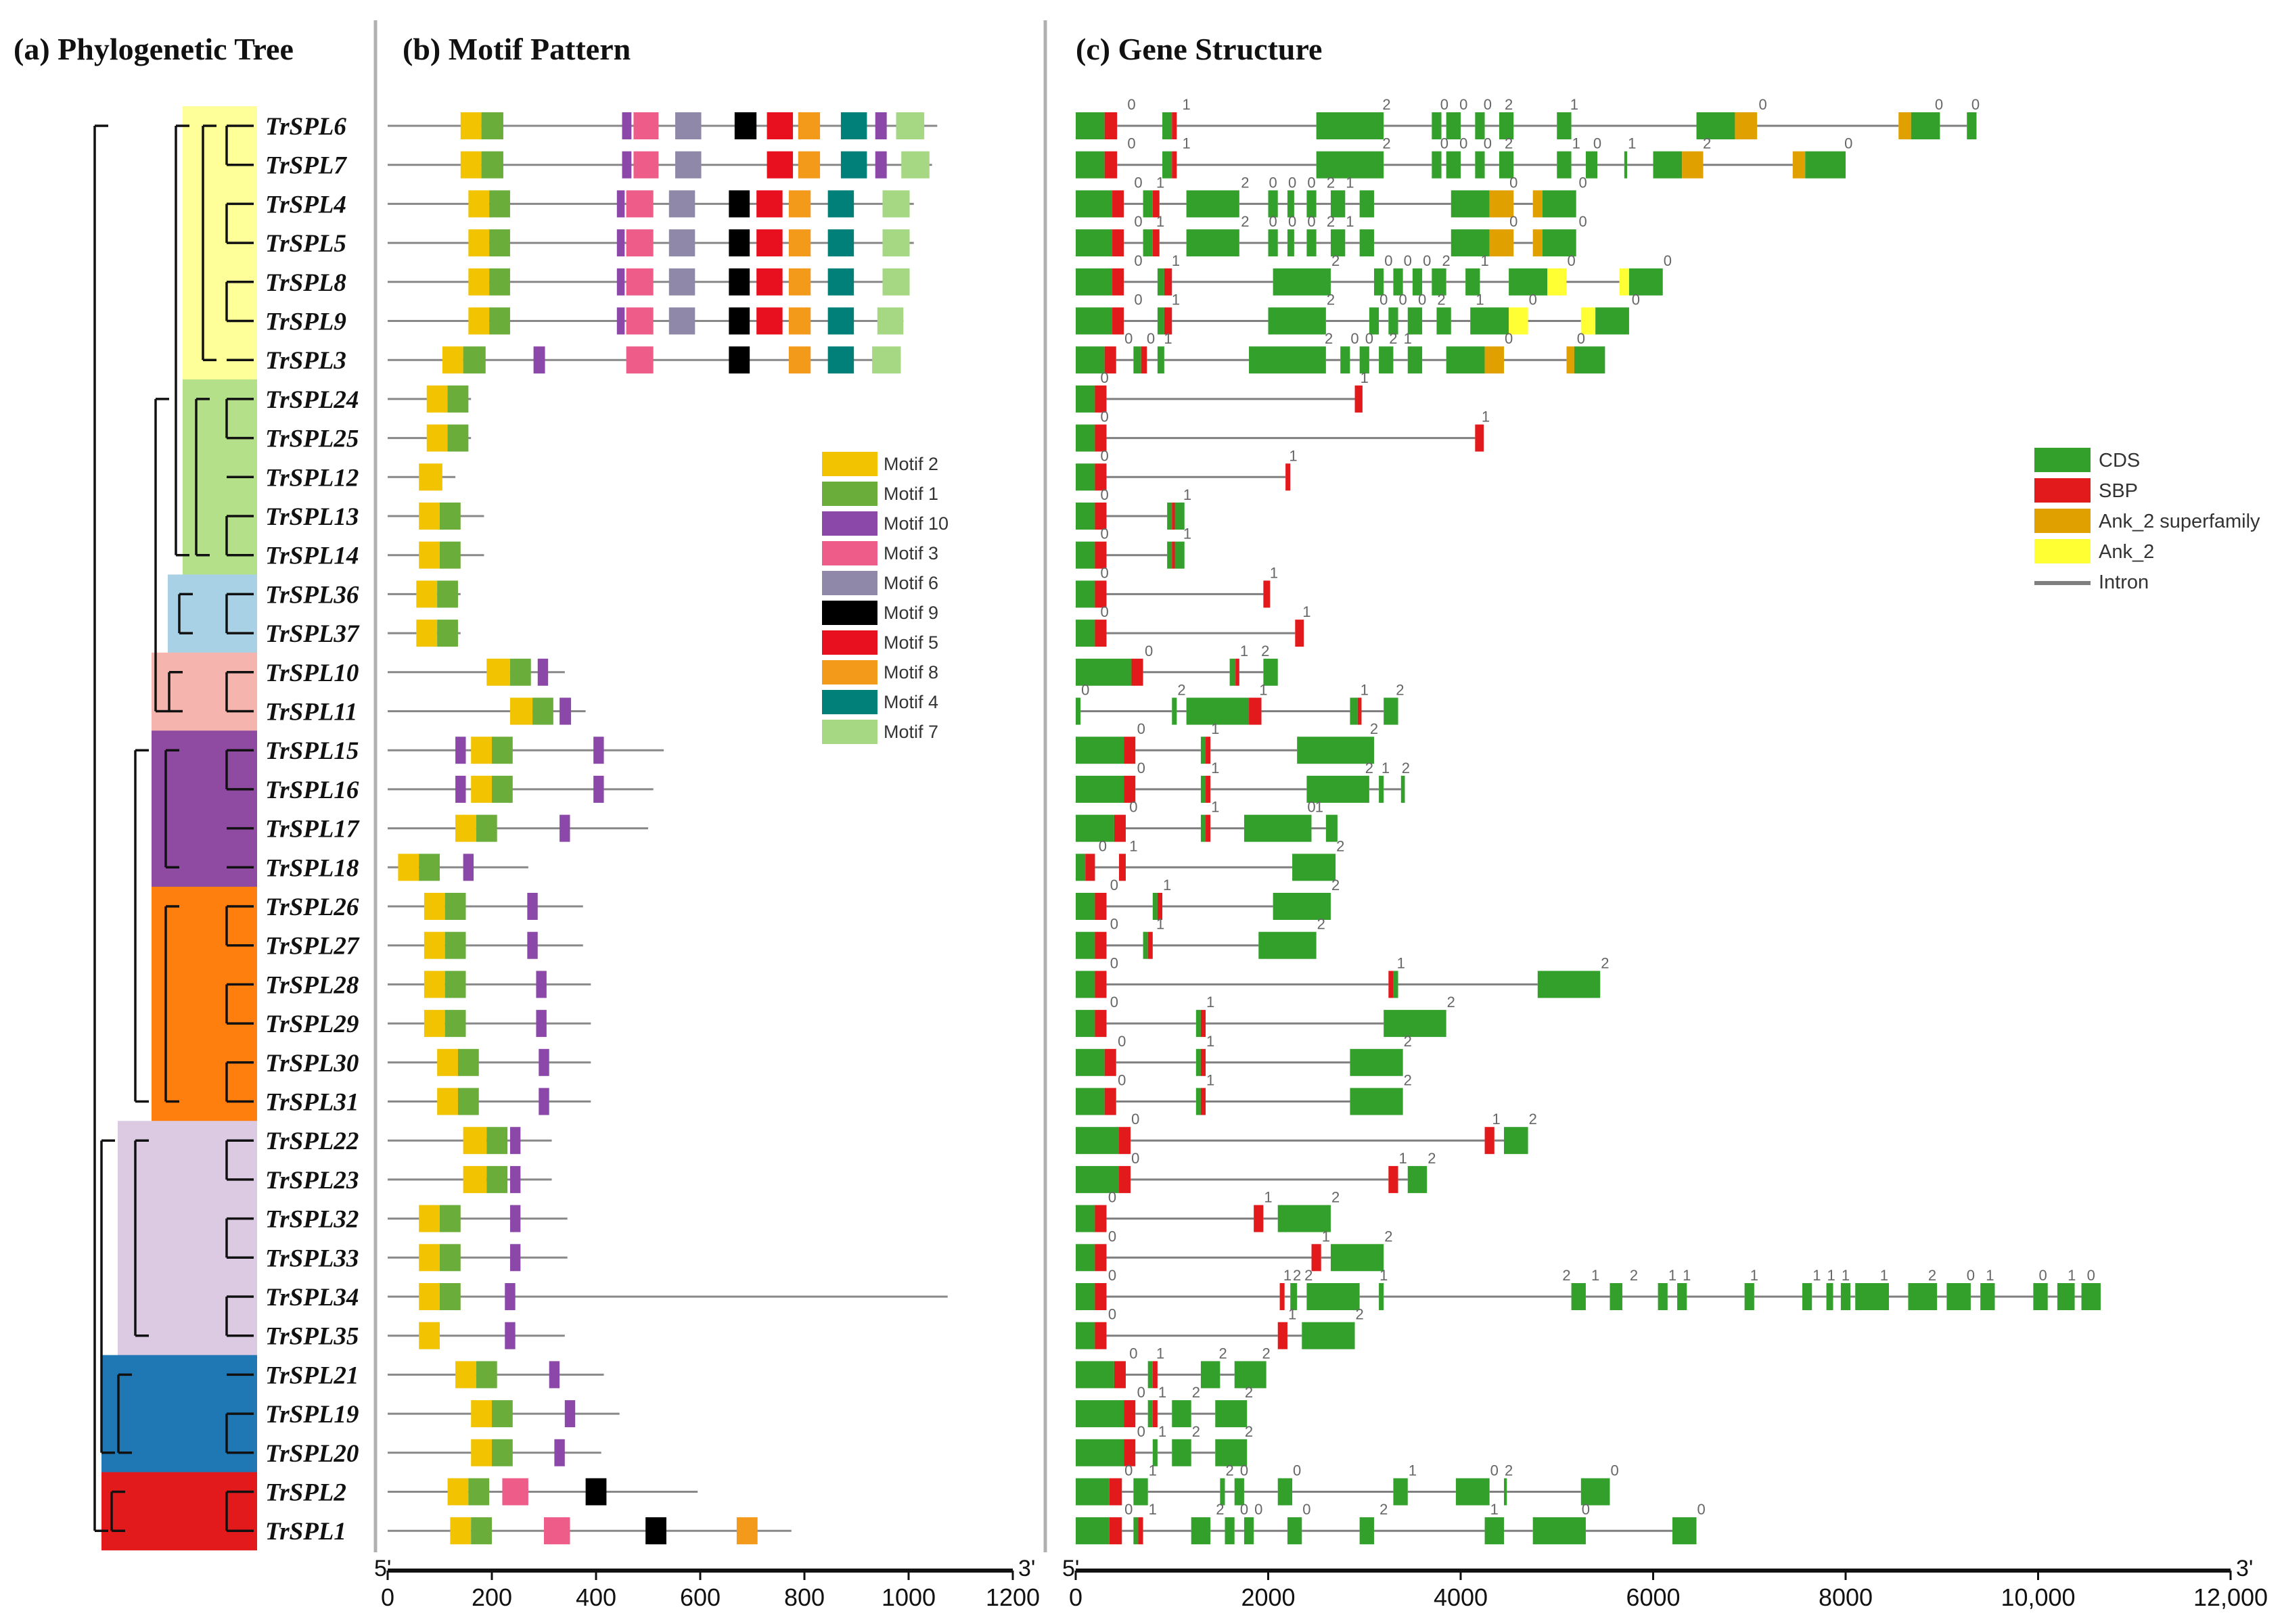  What do you see at coordinates (1846, 1597) in the screenshot?
I see `gene-tick-label: 8000` at bounding box center [1846, 1597].